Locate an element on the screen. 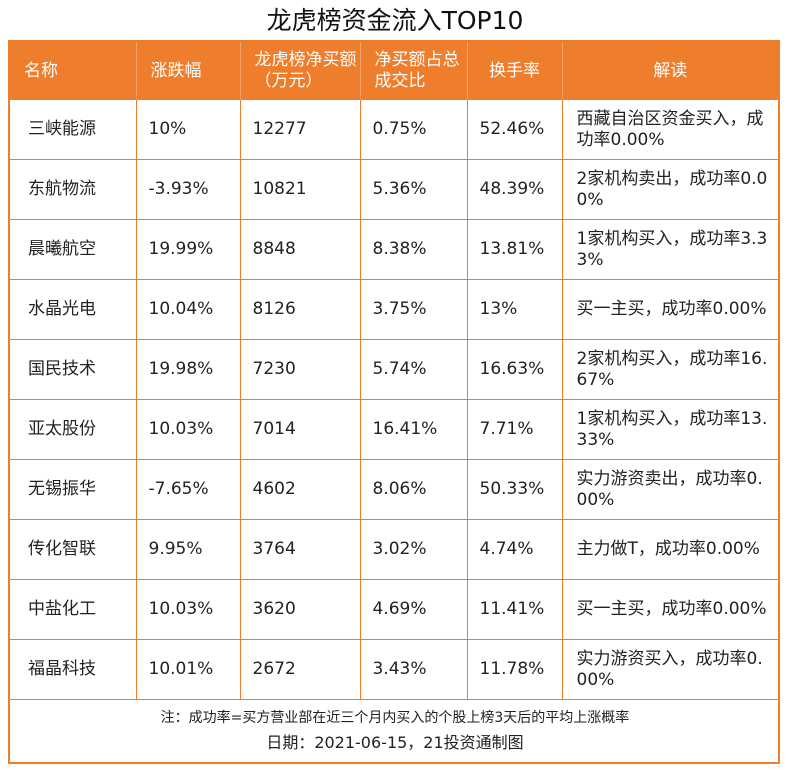  table-row: 福晶科技 10.01% 2672 3.43% 11.78% 实力游资买入，成功率0.00% is located at coordinates (394, 669).